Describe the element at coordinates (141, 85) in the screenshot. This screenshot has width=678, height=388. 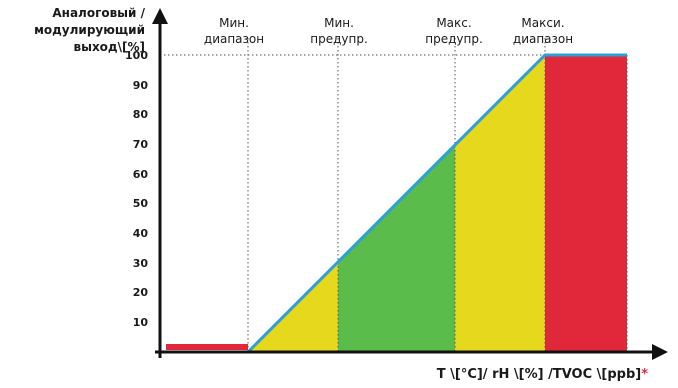
I see `y-tick-90: 90` at that location.